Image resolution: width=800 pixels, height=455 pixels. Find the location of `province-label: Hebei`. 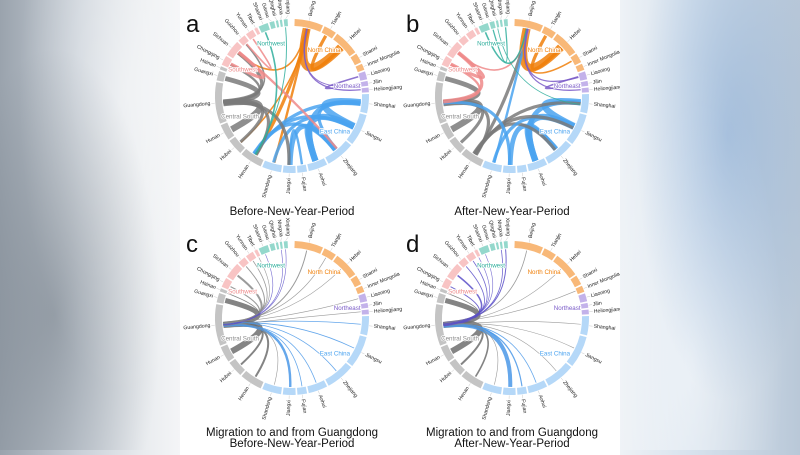

province-label: Hebei is located at coordinates (356, 256).